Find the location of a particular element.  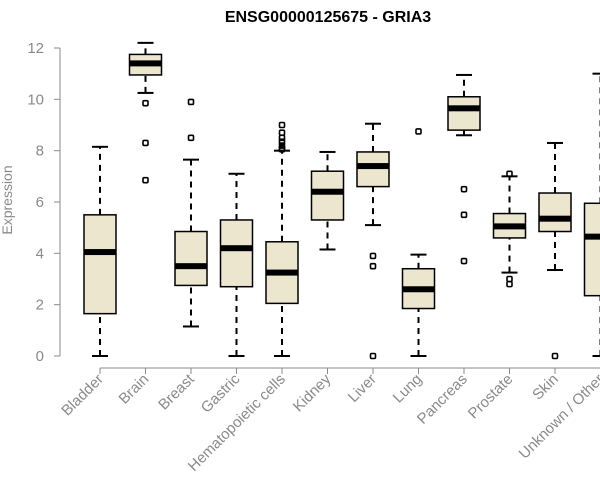

y-tick-label: 0 is located at coordinates (40, 356).